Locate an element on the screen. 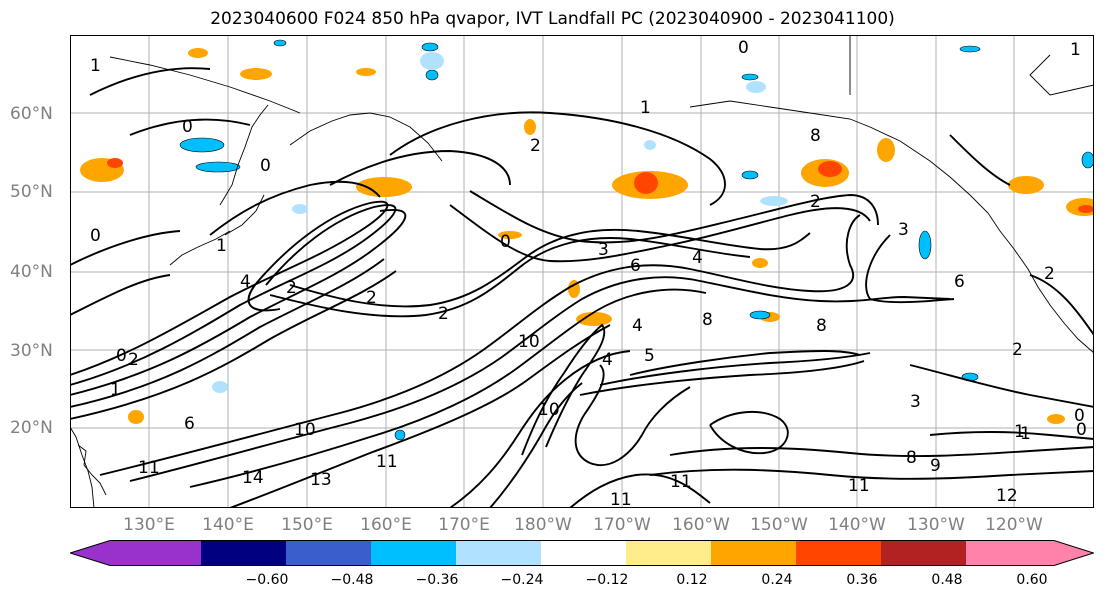 The width and height of the screenshot is (1105, 601). lon-label: 120°W is located at coordinates (1014, 525).